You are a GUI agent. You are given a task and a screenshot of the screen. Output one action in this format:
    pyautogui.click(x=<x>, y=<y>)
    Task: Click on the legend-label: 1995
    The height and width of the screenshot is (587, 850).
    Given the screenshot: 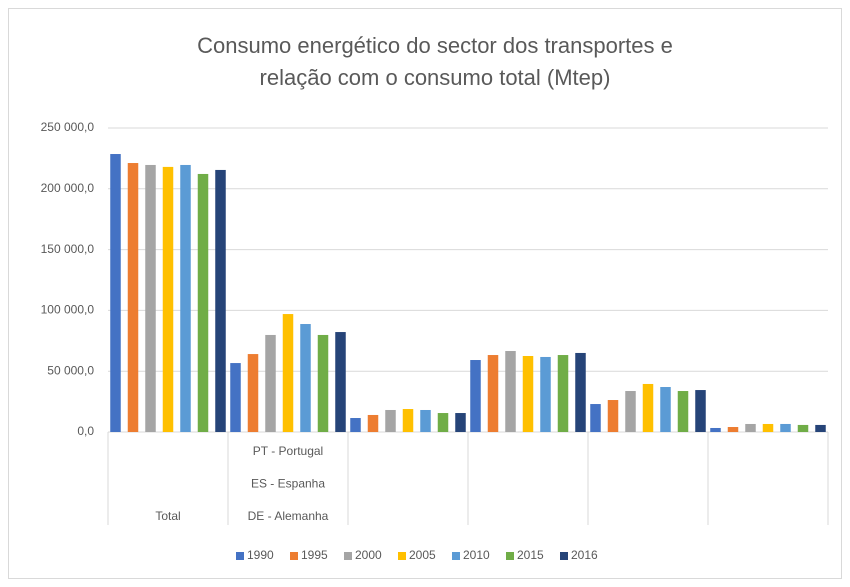 What is the action you would take?
    pyautogui.click(x=314, y=555)
    